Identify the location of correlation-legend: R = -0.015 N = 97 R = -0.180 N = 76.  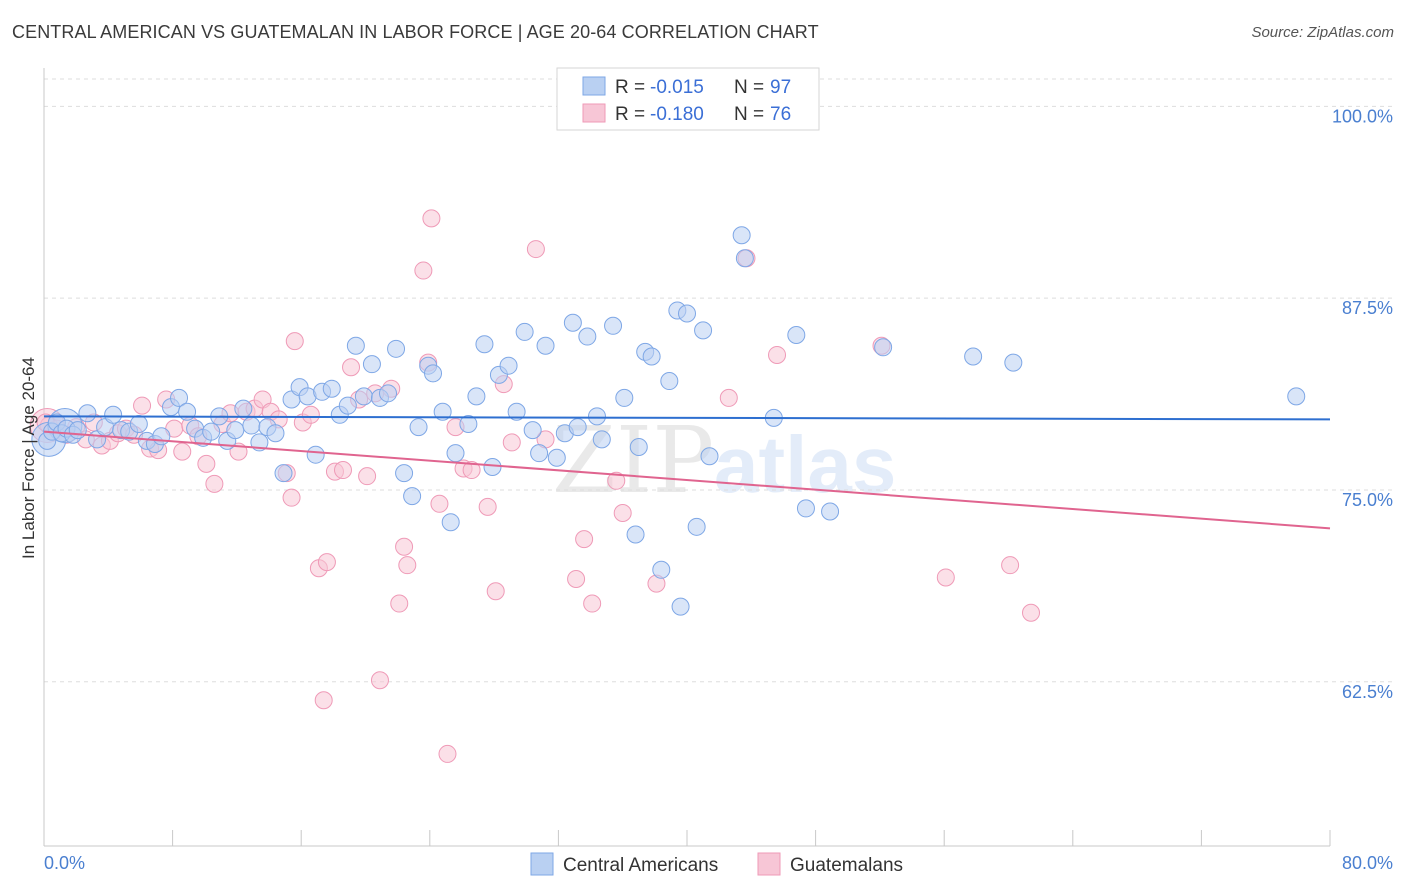
(688, 99).